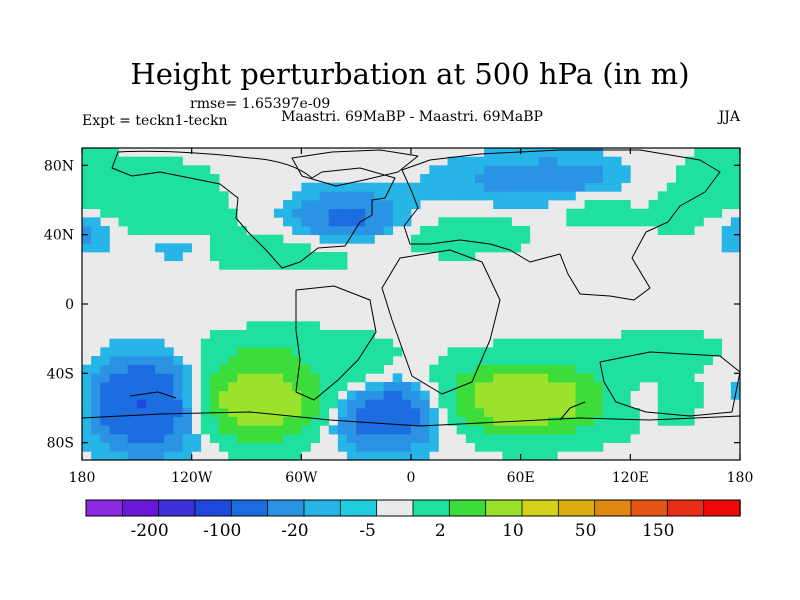  What do you see at coordinates (301, 478) in the screenshot?
I see `x-tick-label: 60W` at bounding box center [301, 478].